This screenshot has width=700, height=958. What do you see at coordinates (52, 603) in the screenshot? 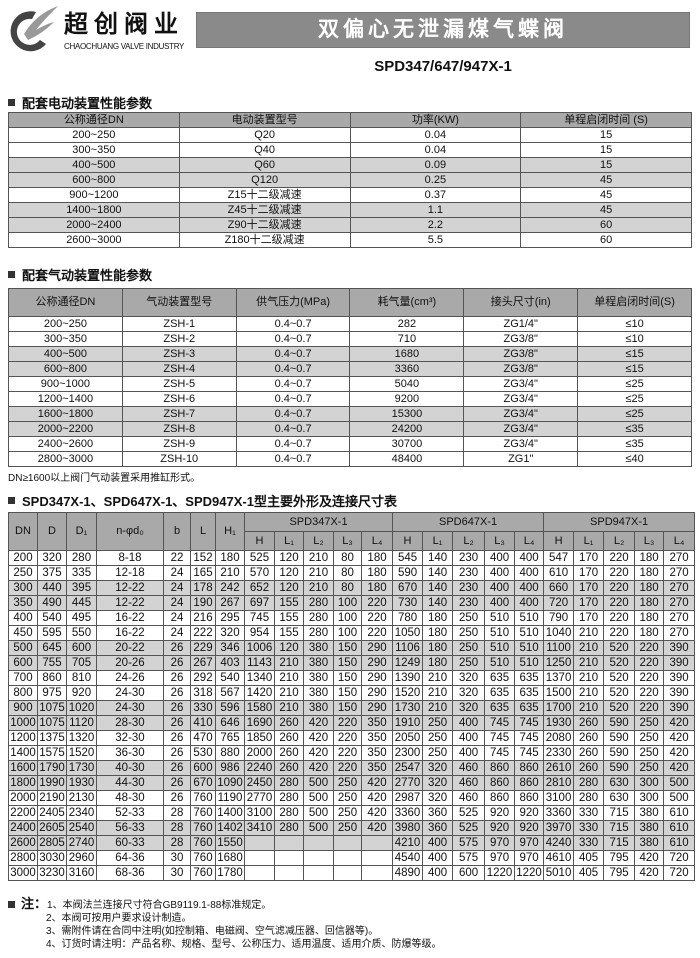
I see `table-cell: 490` at bounding box center [52, 603].